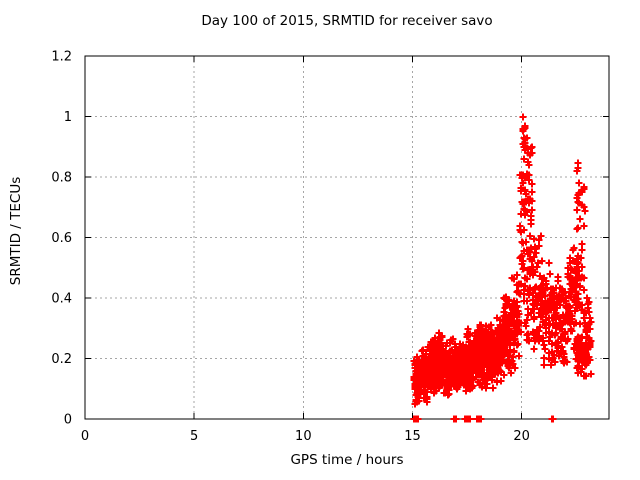  What do you see at coordinates (61, 299) in the screenshot?
I see `y-tick-label: 0.4` at bounding box center [61, 299].